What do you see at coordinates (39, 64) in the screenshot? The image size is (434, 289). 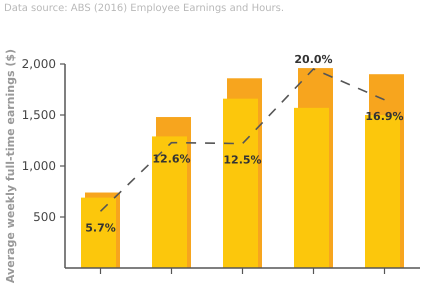 I see `y-tick-label: 2,000` at bounding box center [39, 64].